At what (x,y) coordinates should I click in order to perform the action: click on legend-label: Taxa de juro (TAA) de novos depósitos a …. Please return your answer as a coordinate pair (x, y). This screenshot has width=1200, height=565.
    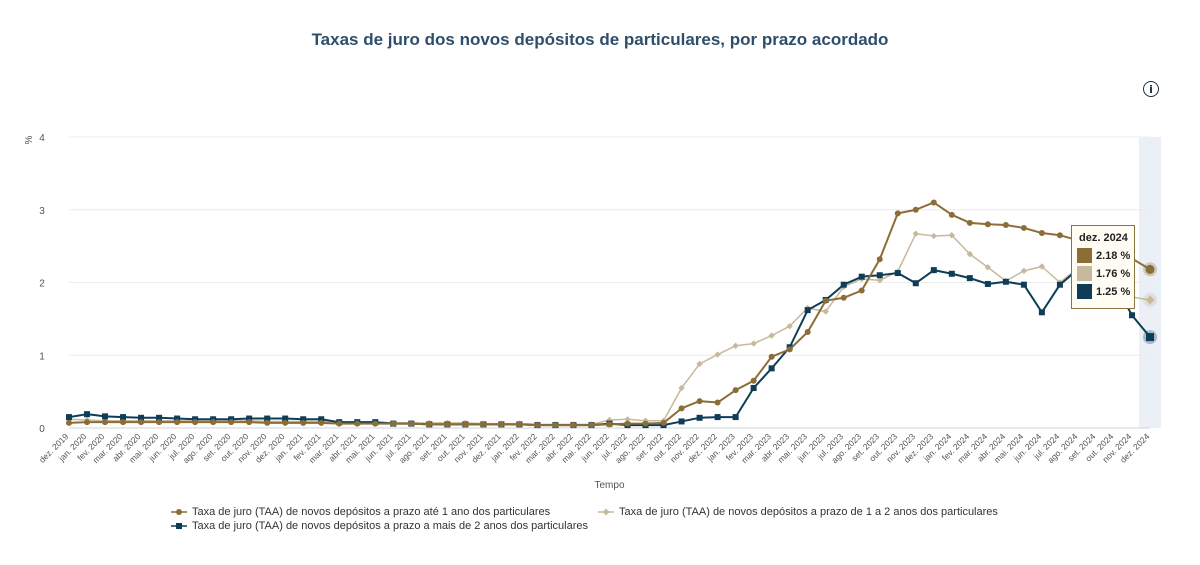
    Looking at the image, I should click on (371, 512).